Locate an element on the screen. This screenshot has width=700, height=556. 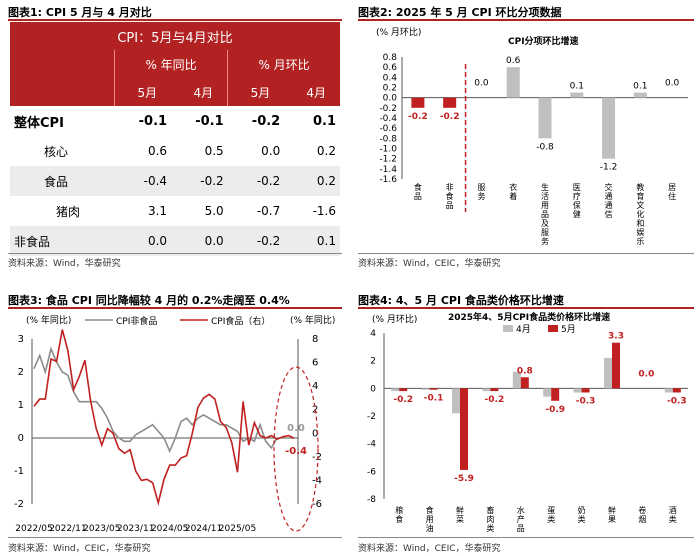
panel2-title-rule is located at coordinates (526, 20).